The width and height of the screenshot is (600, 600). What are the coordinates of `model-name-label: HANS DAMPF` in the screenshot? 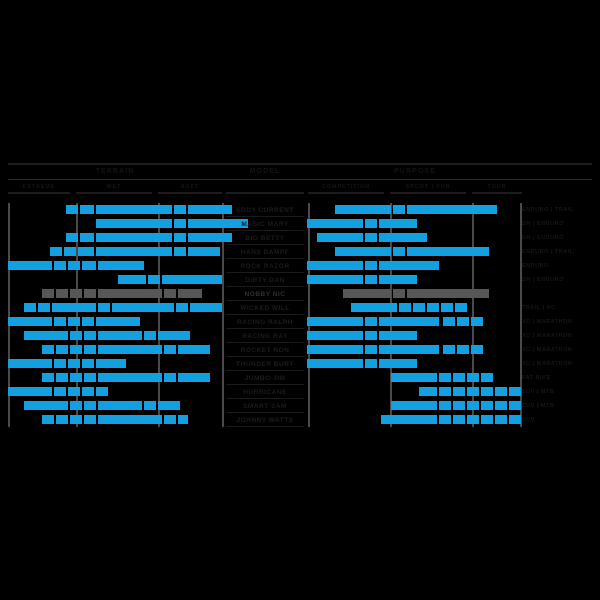 It's located at (265, 252).